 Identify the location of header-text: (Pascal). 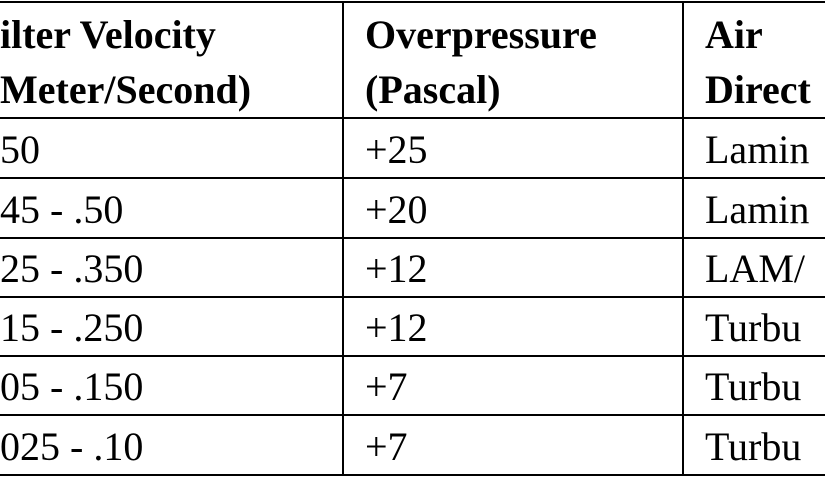
(433, 89).